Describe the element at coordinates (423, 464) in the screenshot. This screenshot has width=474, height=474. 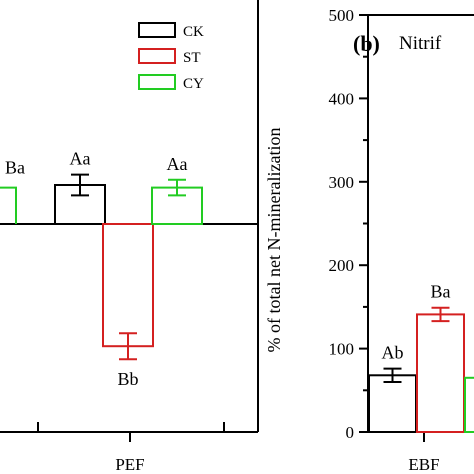
I see `right-category-label: EBF` at that location.